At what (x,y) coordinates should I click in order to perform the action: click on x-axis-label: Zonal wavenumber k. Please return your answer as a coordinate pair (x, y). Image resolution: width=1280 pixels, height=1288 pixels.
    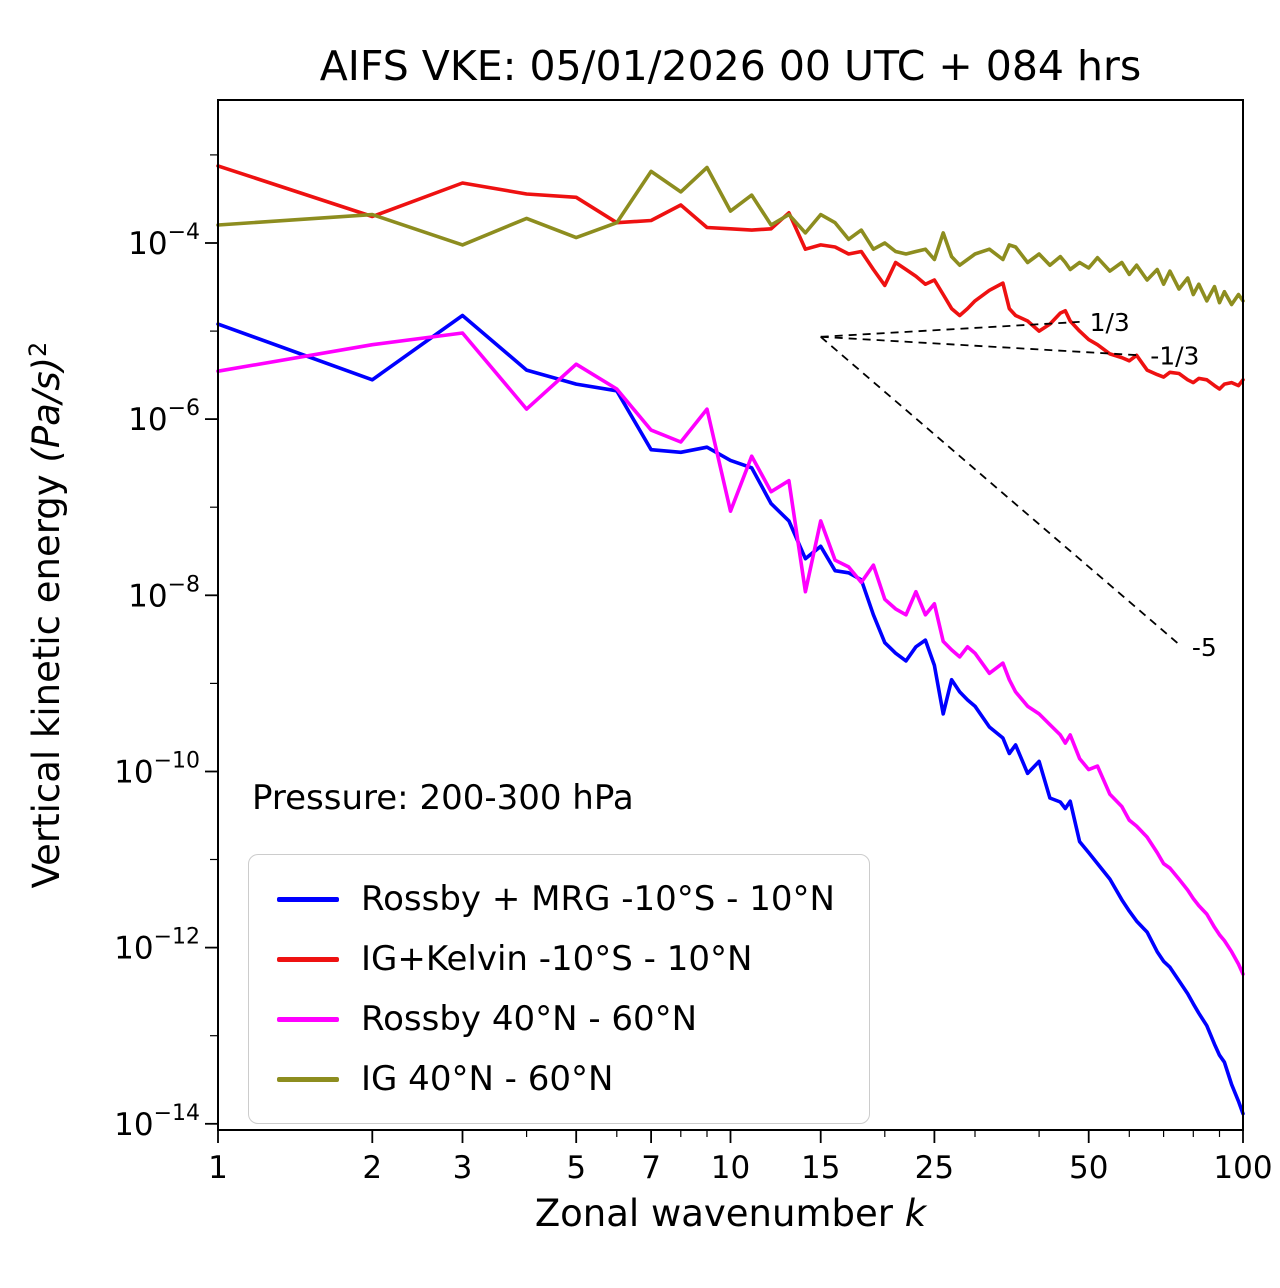
    Looking at the image, I should click on (730, 1213).